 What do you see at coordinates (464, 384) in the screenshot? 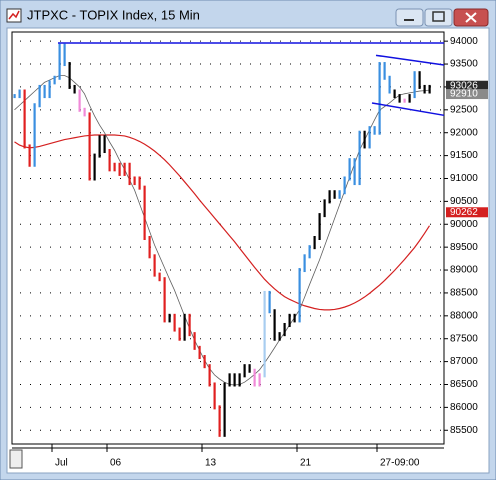
I see `y-tick-label: 86500` at bounding box center [464, 384].